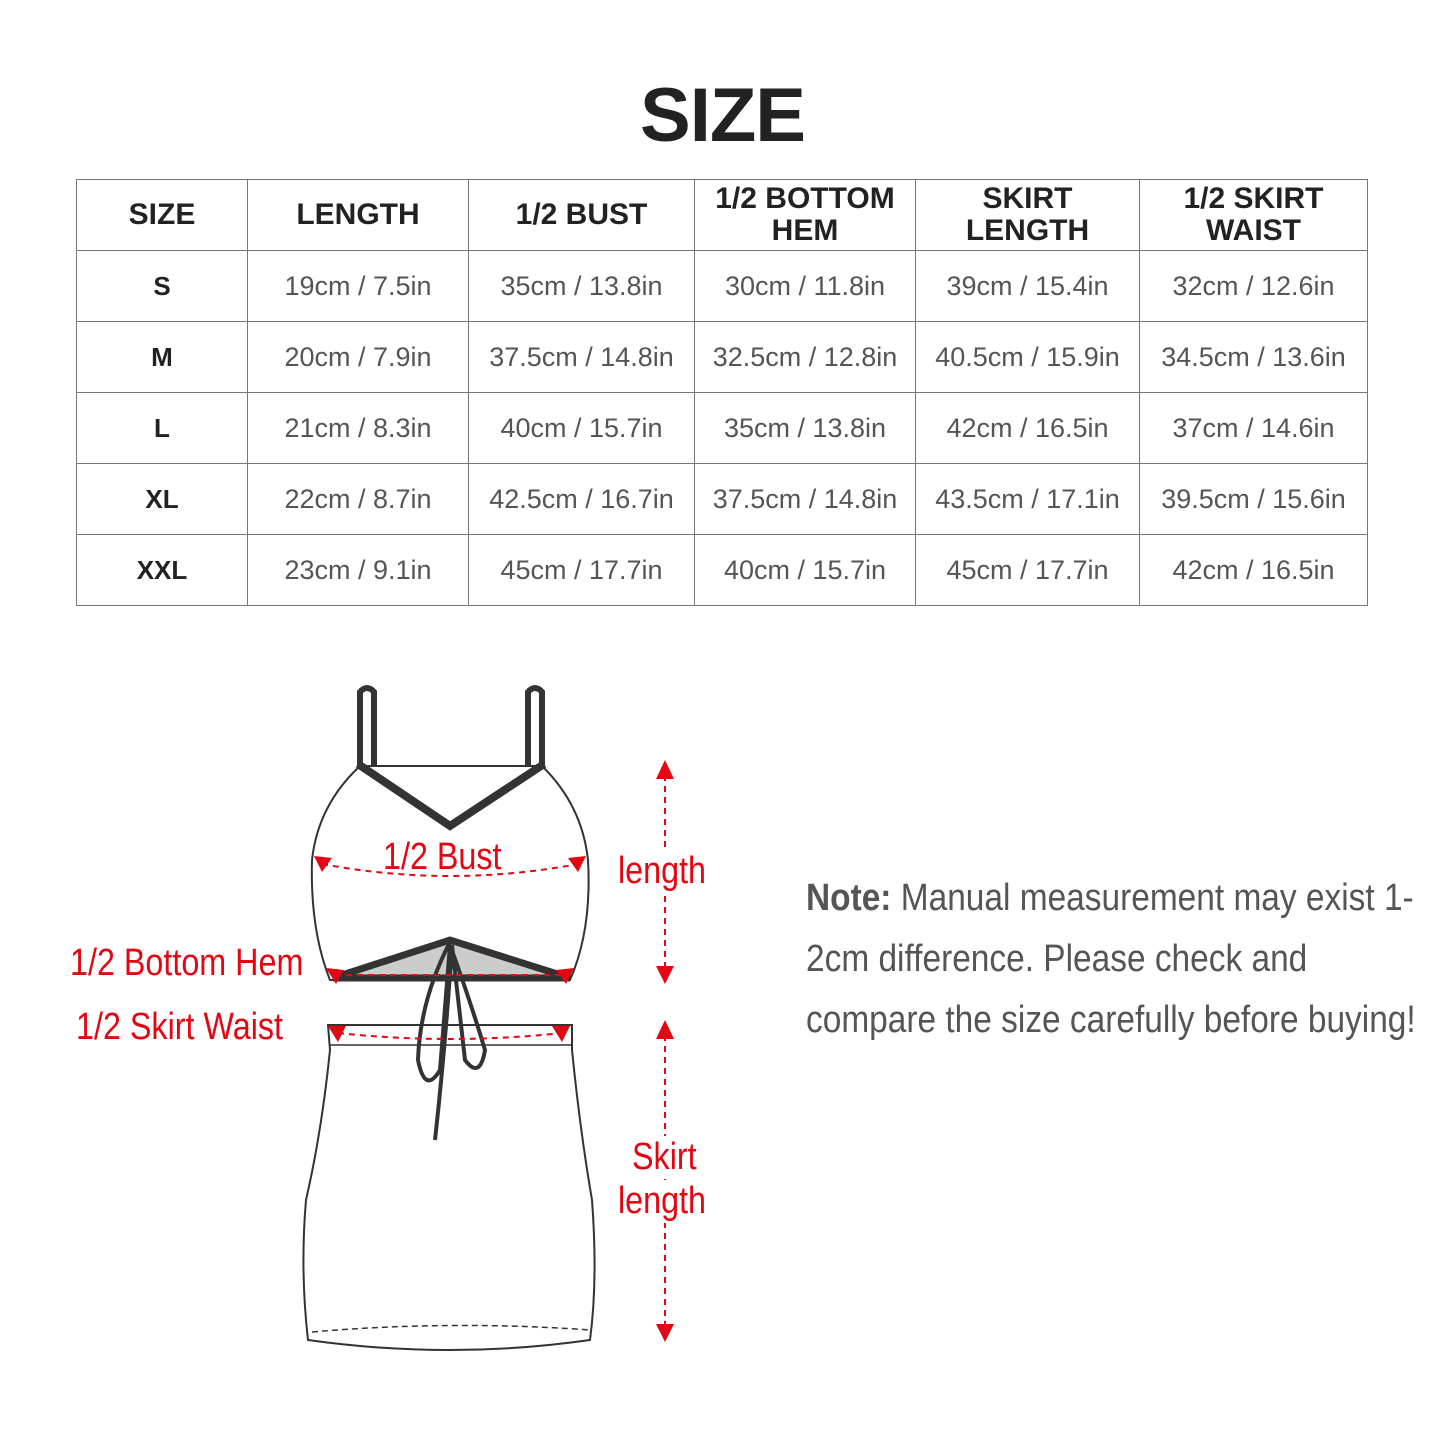 Image resolution: width=1445 pixels, height=1445 pixels. What do you see at coordinates (451, 730) in the screenshot?
I see `straps` at bounding box center [451, 730].